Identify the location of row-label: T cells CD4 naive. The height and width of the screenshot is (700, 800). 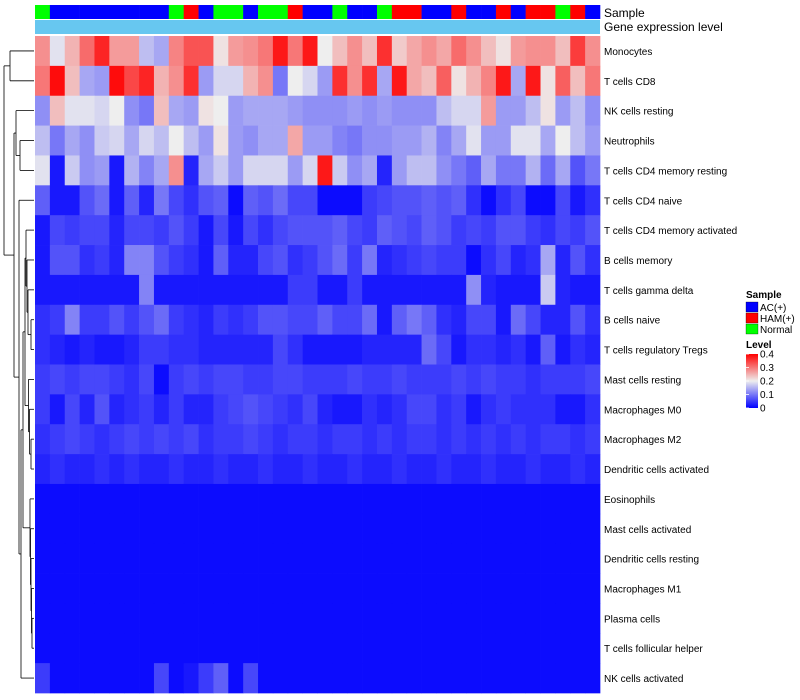
(643, 201).